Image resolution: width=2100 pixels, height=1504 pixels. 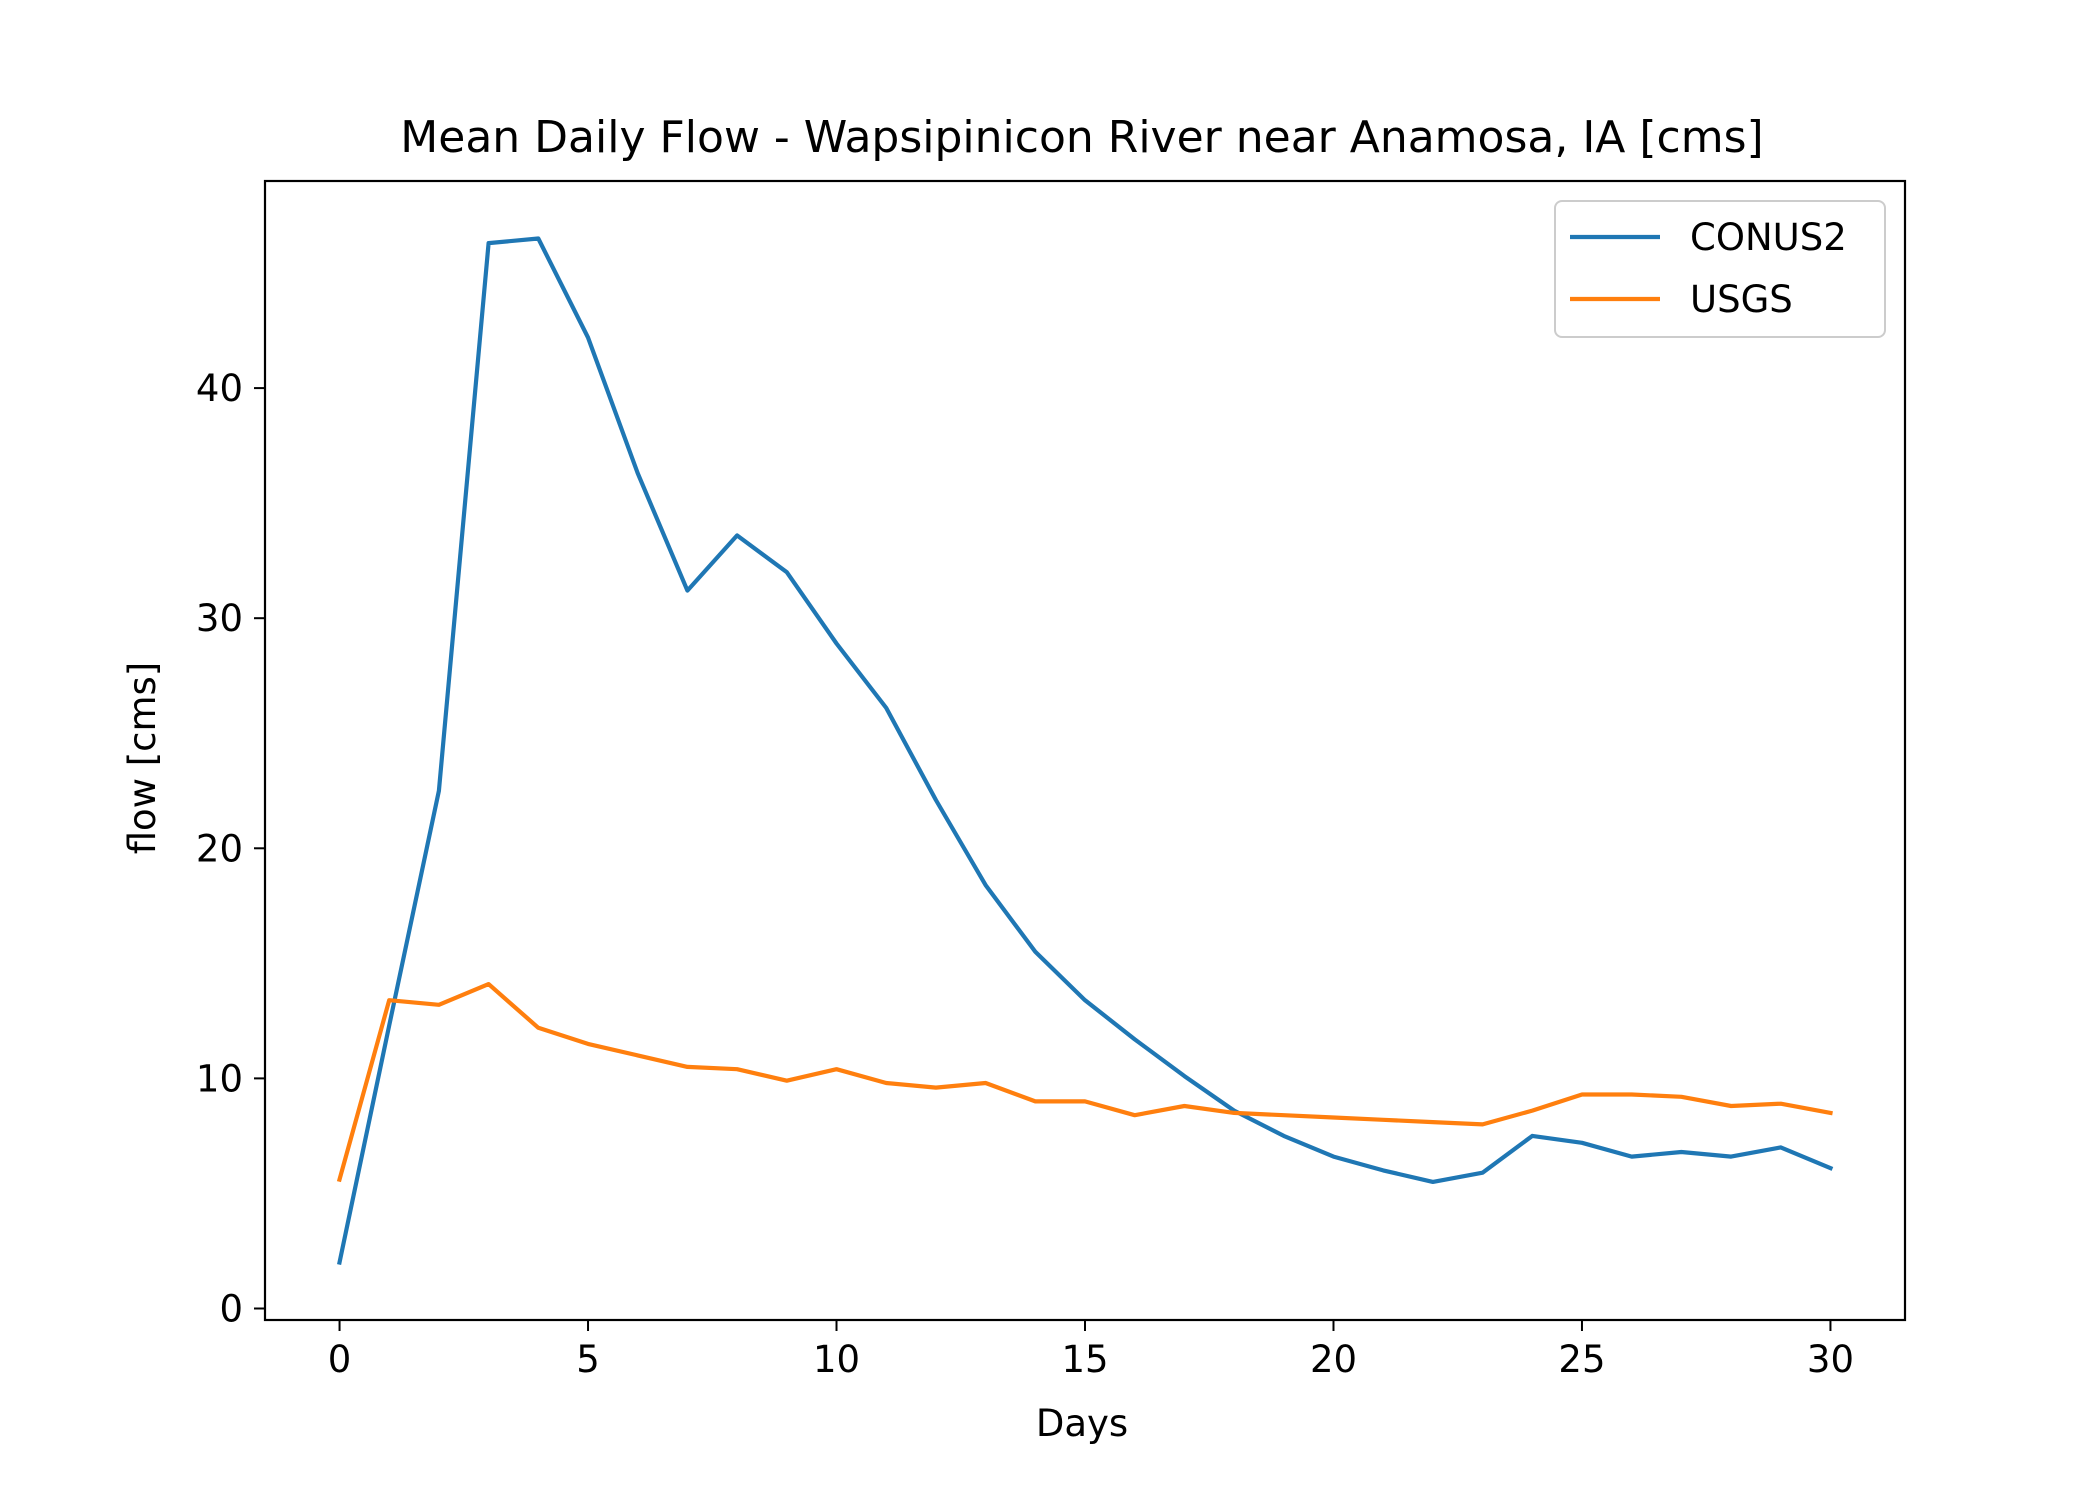 I want to click on y-axis: 0 10 20 30 40, so click(x=230, y=848).